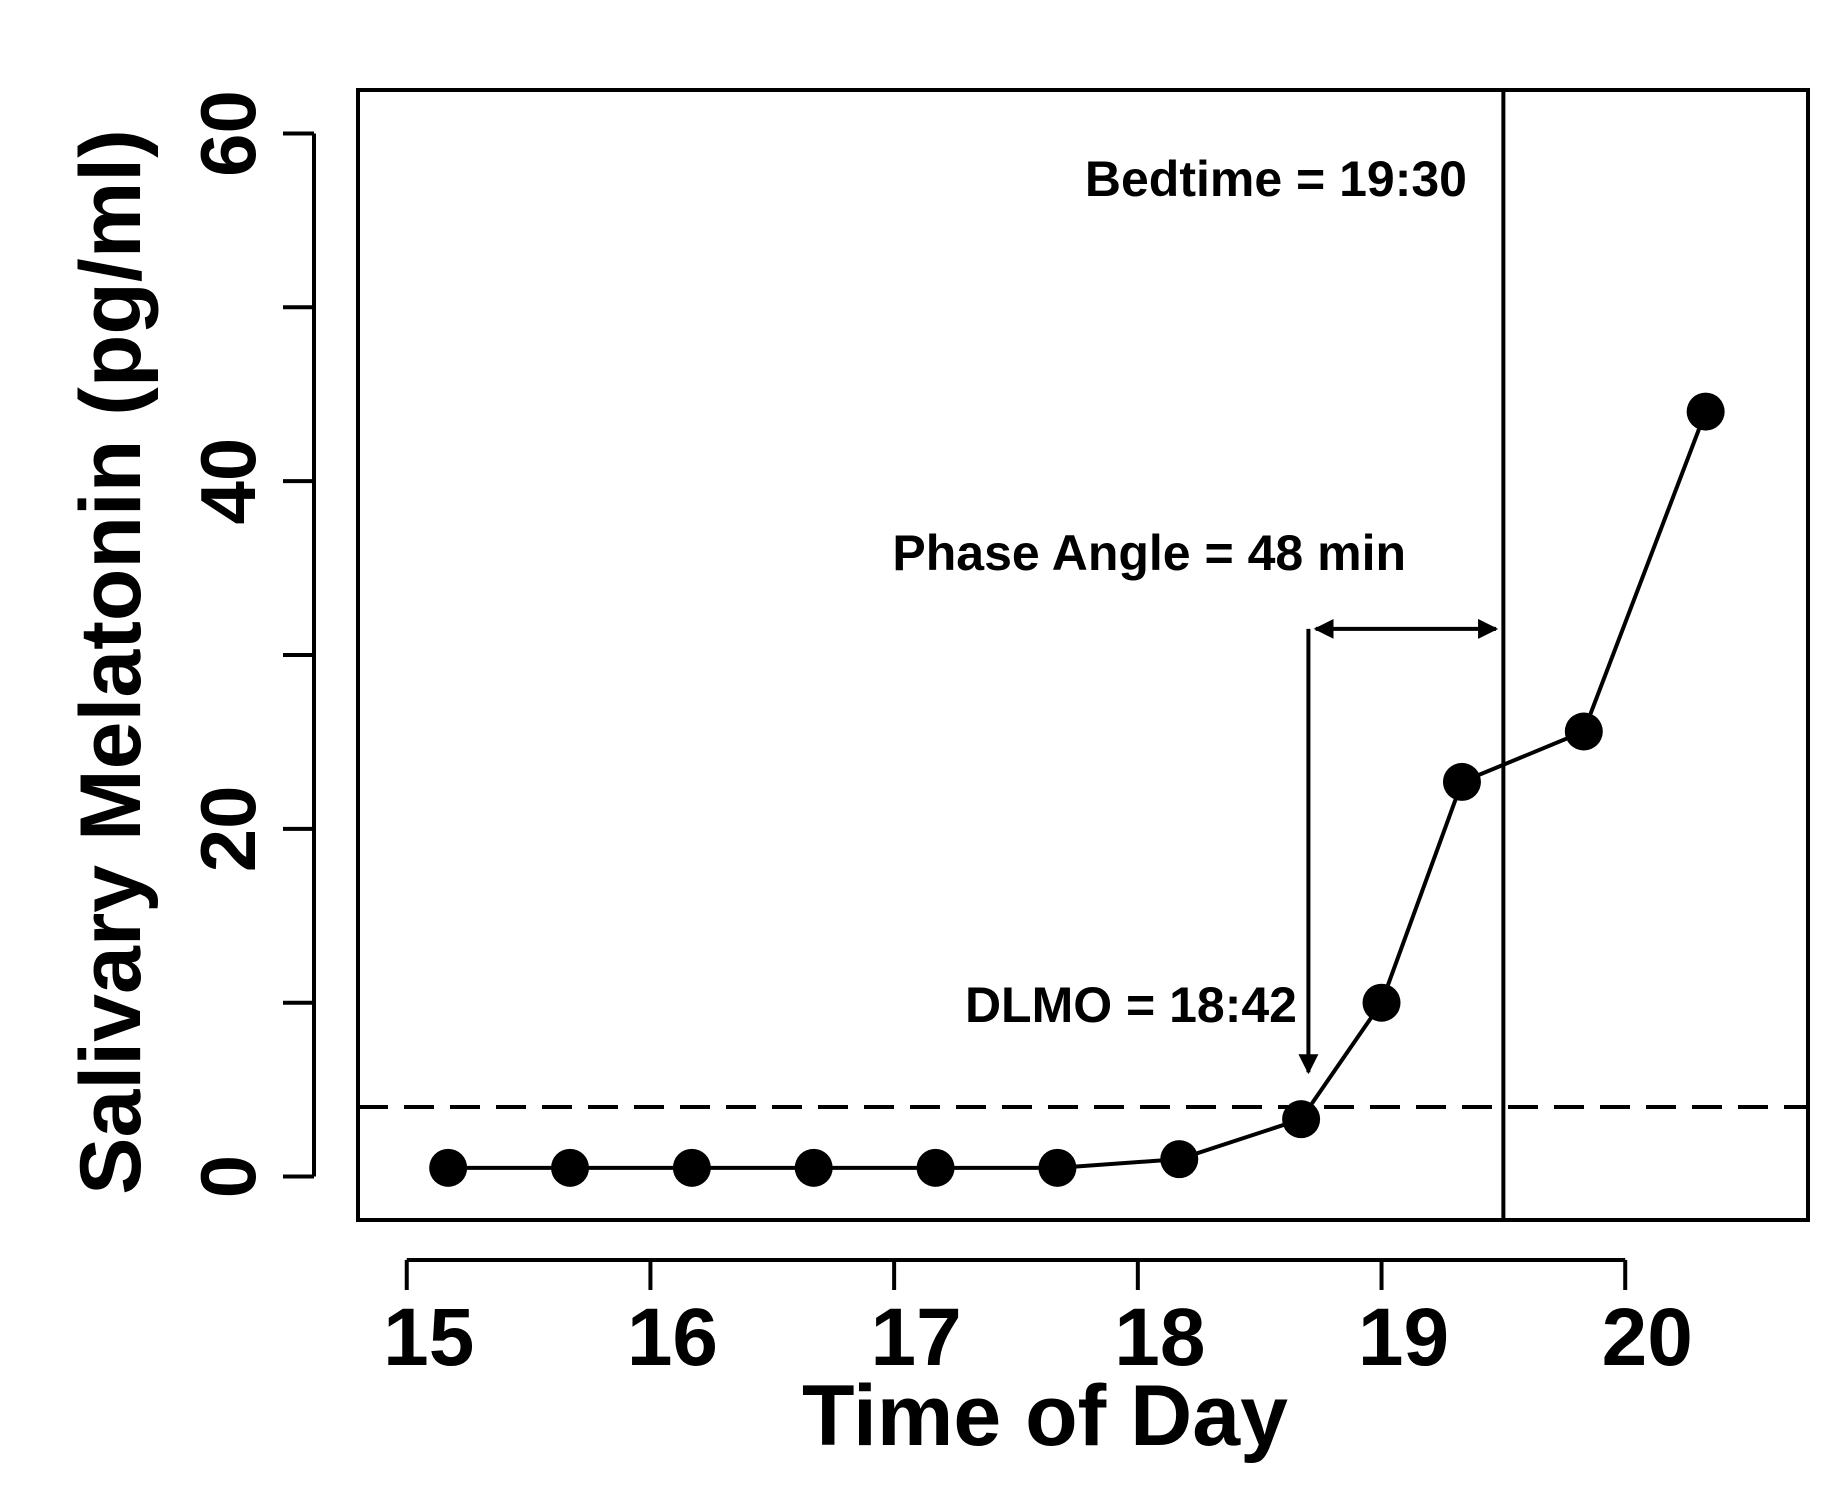  I want to click on bedtime-annotation: Bedtime = 19:30, so click(1276, 179).